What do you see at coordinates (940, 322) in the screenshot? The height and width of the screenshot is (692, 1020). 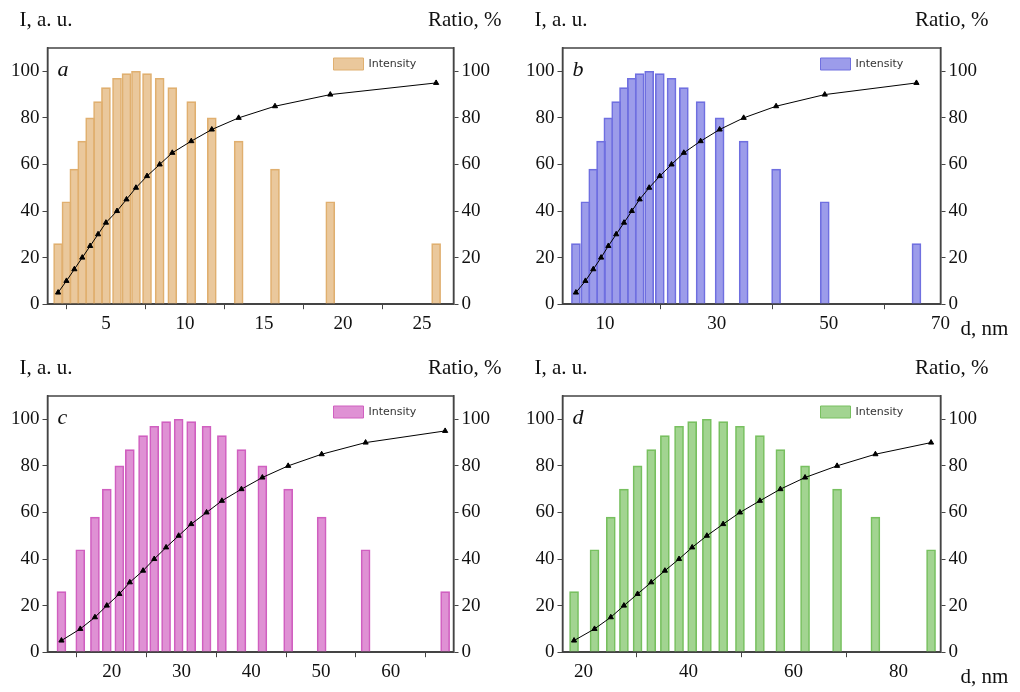 I see `x-tick-label: 70` at bounding box center [940, 322].